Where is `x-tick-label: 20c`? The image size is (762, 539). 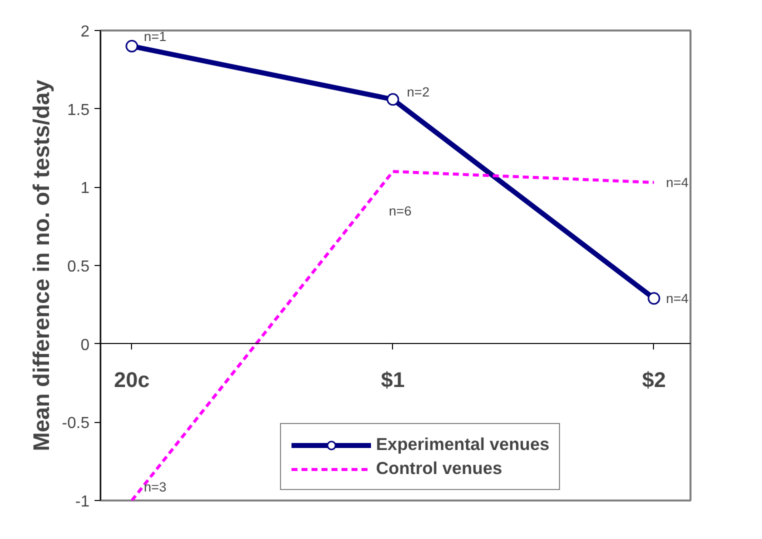 x-tick-label: 20c is located at coordinates (132, 380).